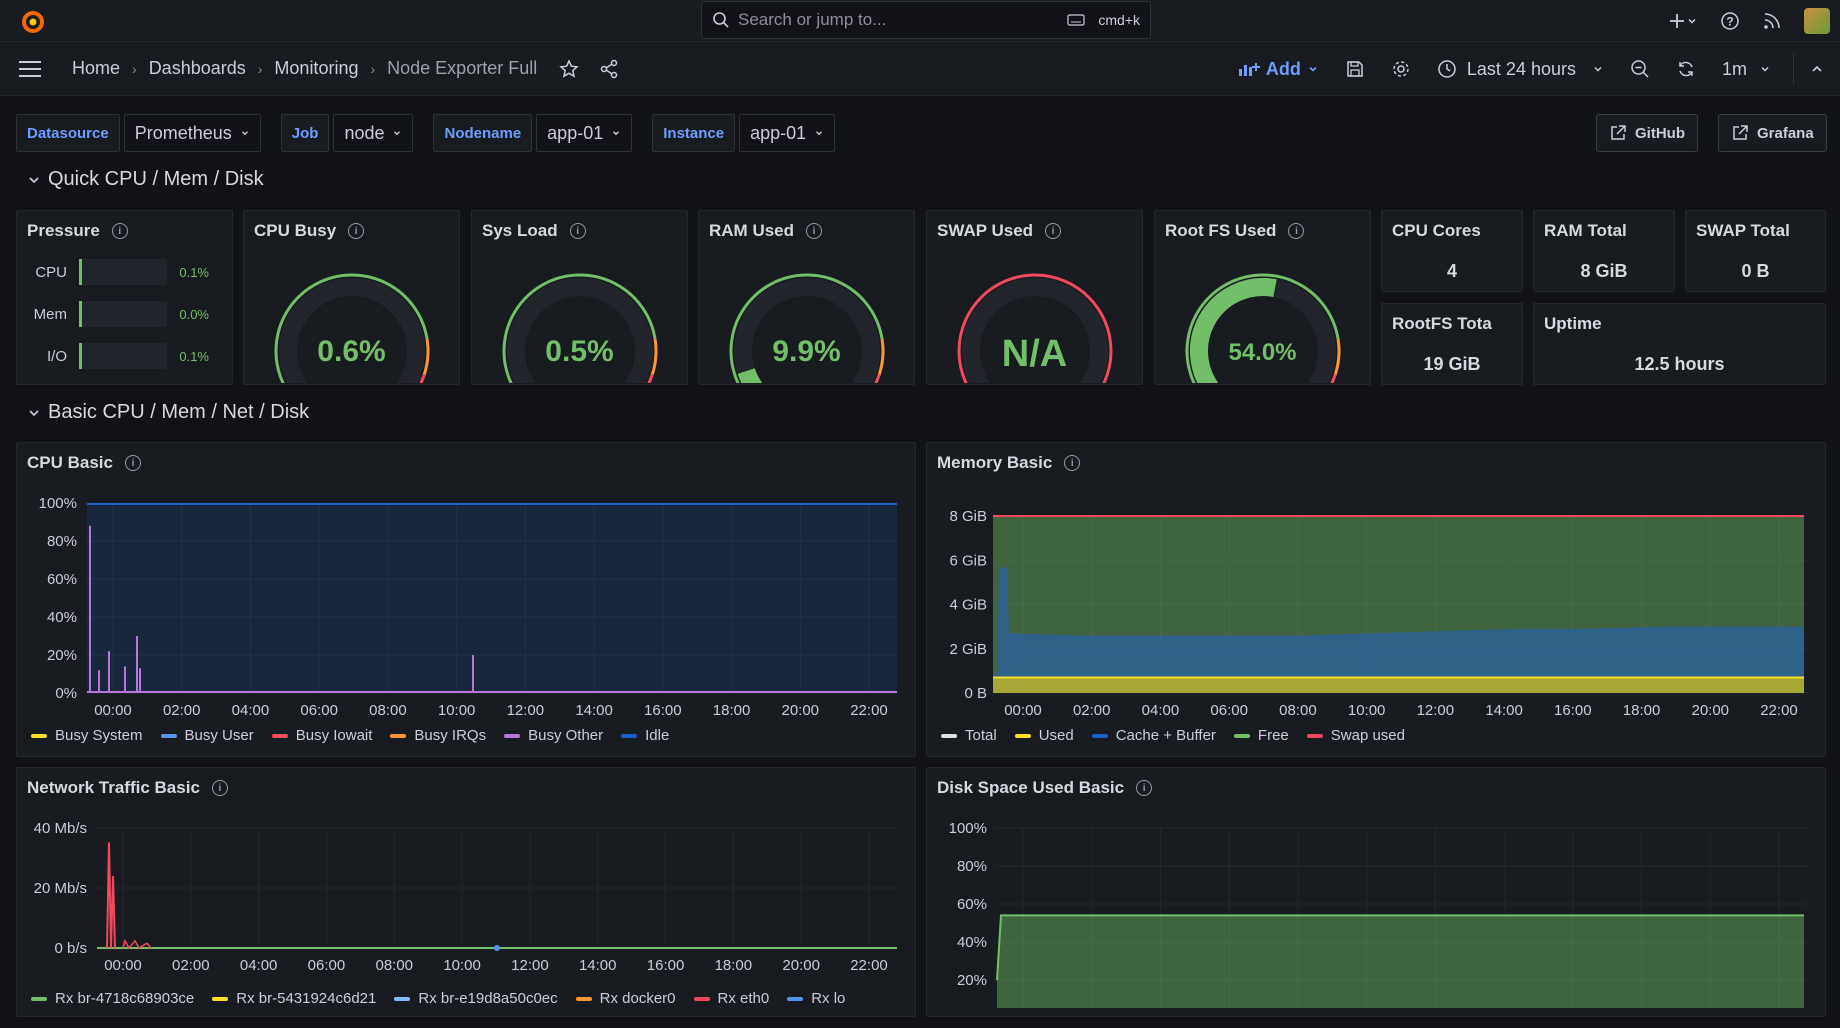 The width and height of the screenshot is (1840, 1028). I want to click on time-range-picker: Last 24 hours, so click(1520, 69).